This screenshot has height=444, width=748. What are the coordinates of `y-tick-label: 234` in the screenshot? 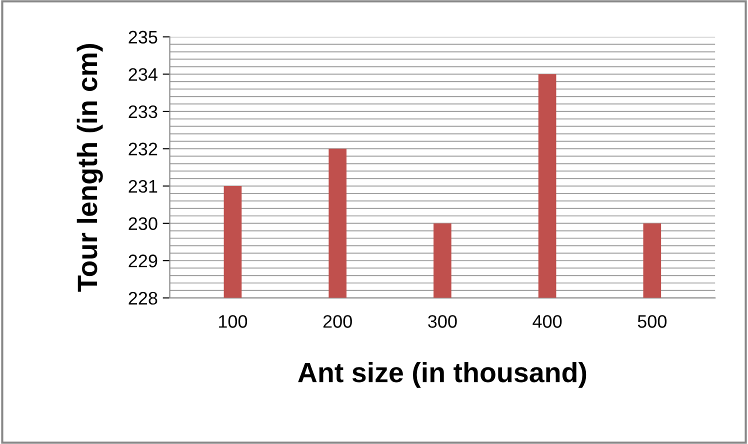 It's located at (143, 74).